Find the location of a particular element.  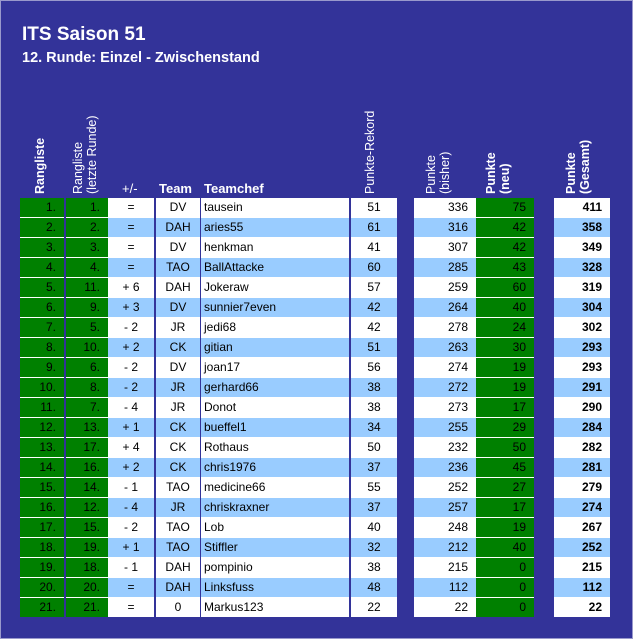

cell-punkte-bisher: 272 is located at coordinates (445, 388).